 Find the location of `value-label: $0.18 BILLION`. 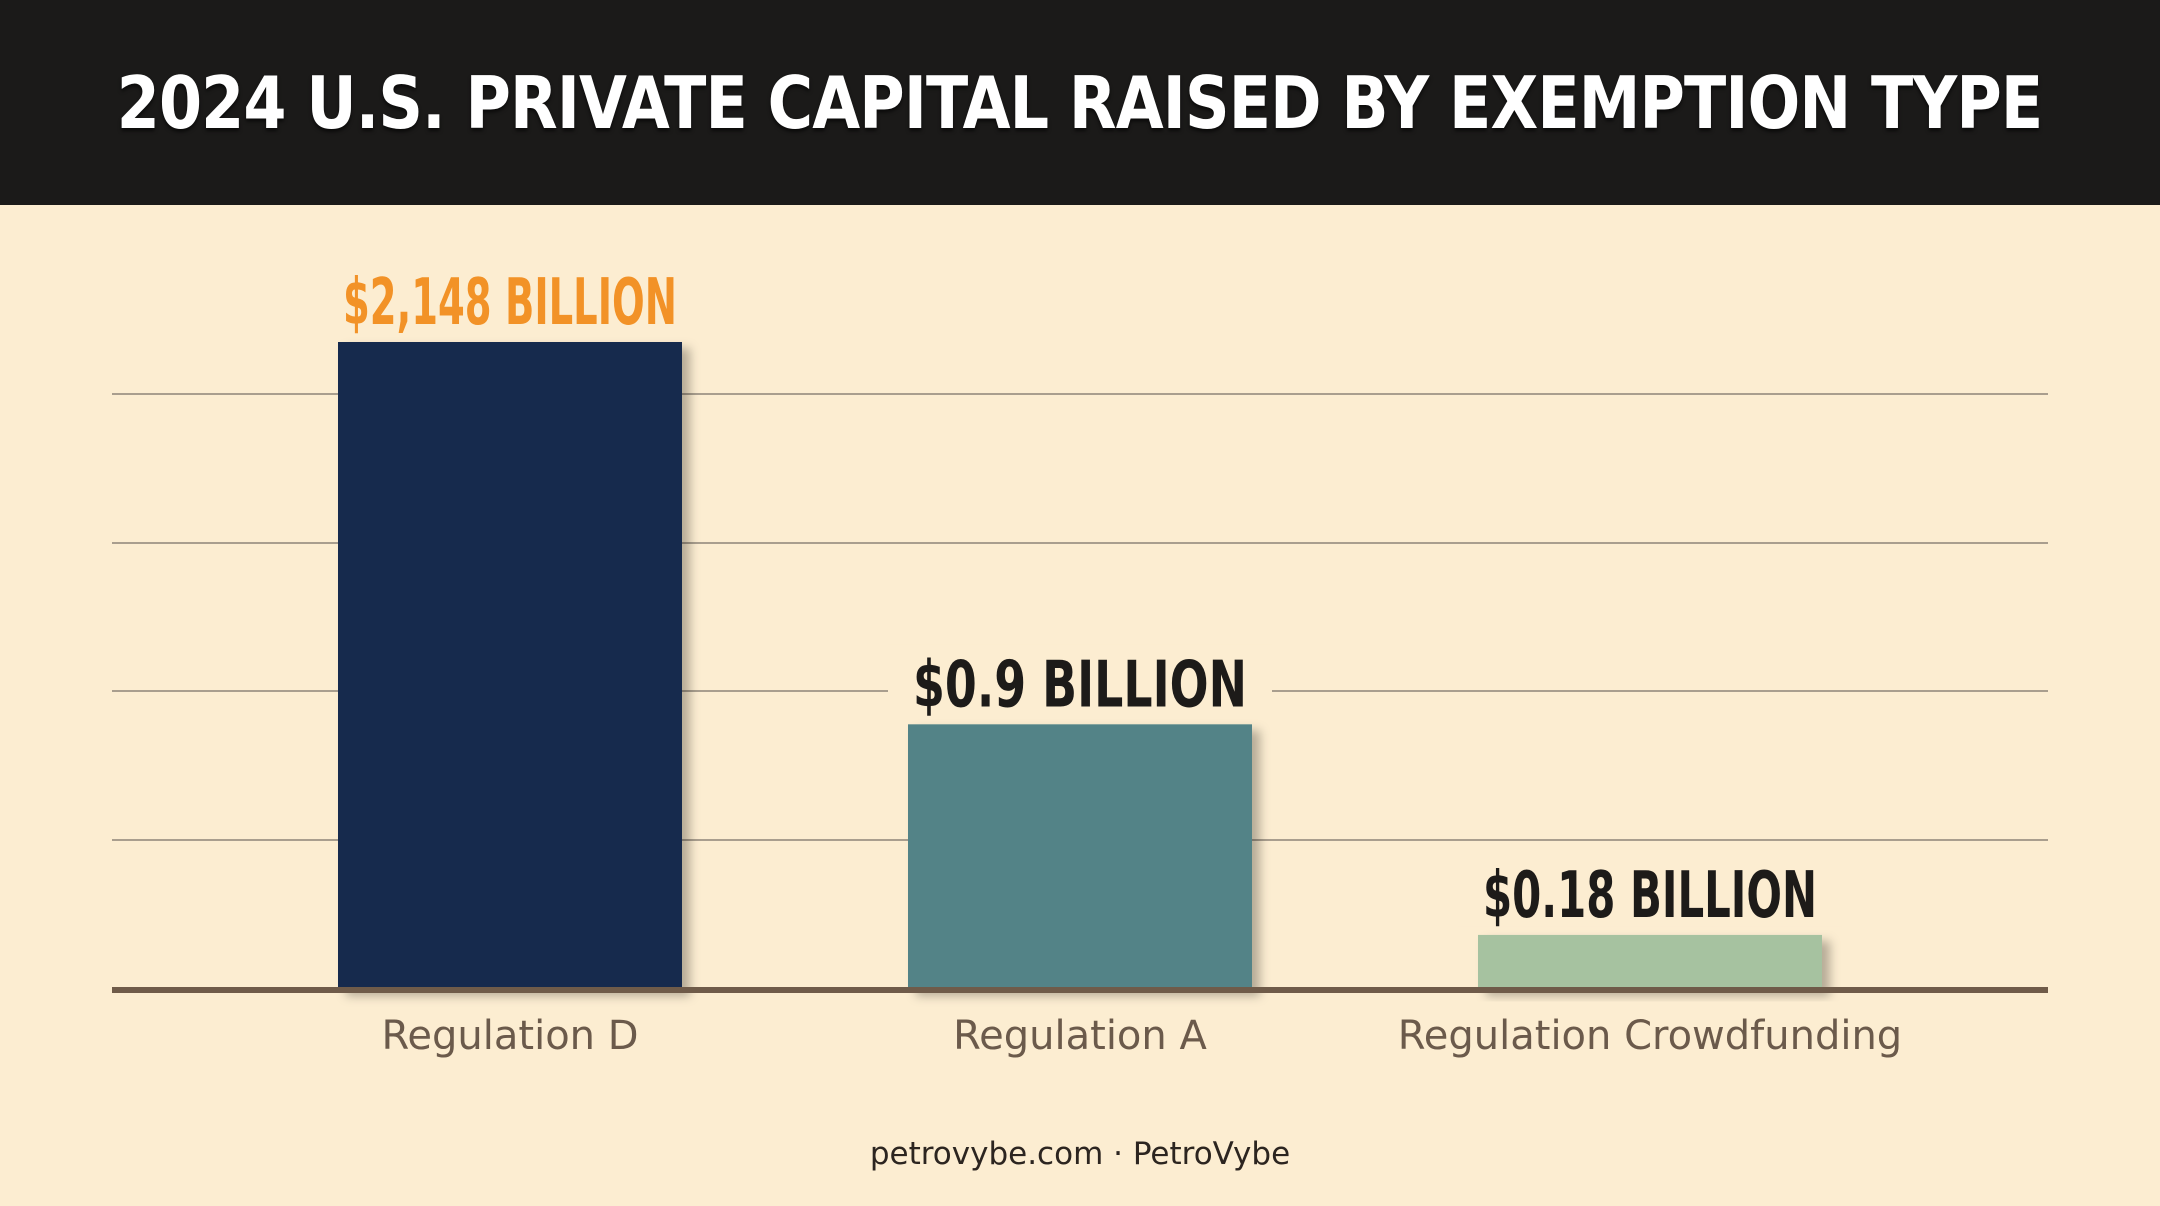

value-label: $0.18 BILLION is located at coordinates (1650, 896).